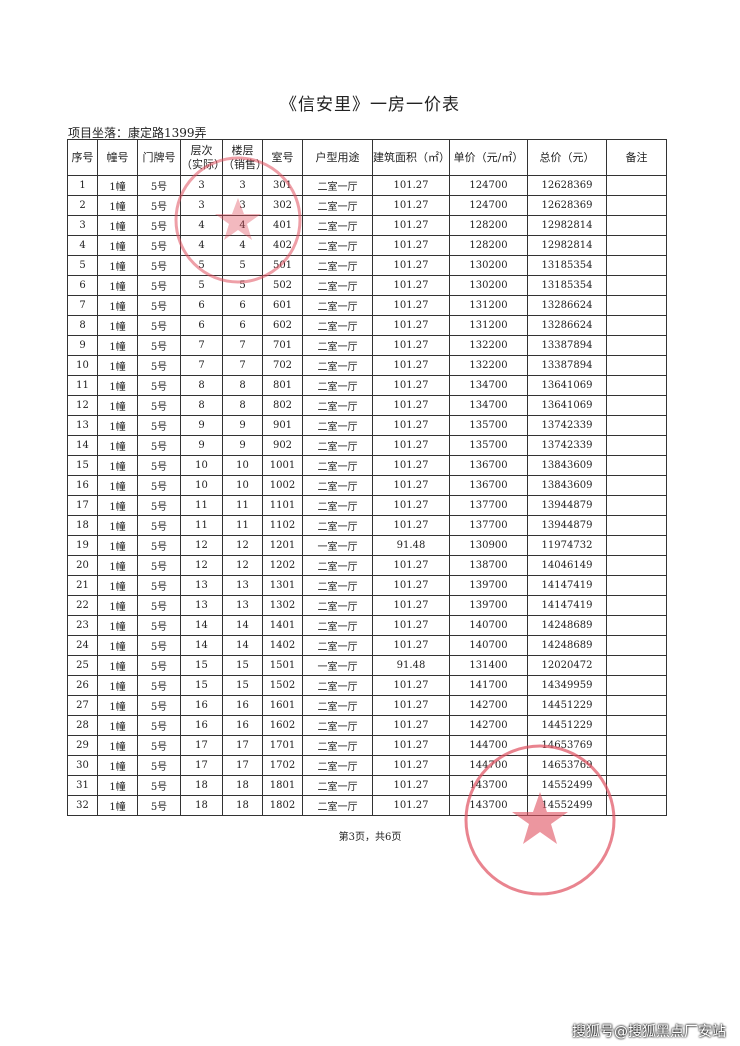 Image resolution: width=740 pixels, height=1046 pixels. Describe the element at coordinates (367, 525) in the screenshot. I see `table-row: 18 1幢 5号 11 11 1102 二室一厅 101.27 137700 13944879` at that location.